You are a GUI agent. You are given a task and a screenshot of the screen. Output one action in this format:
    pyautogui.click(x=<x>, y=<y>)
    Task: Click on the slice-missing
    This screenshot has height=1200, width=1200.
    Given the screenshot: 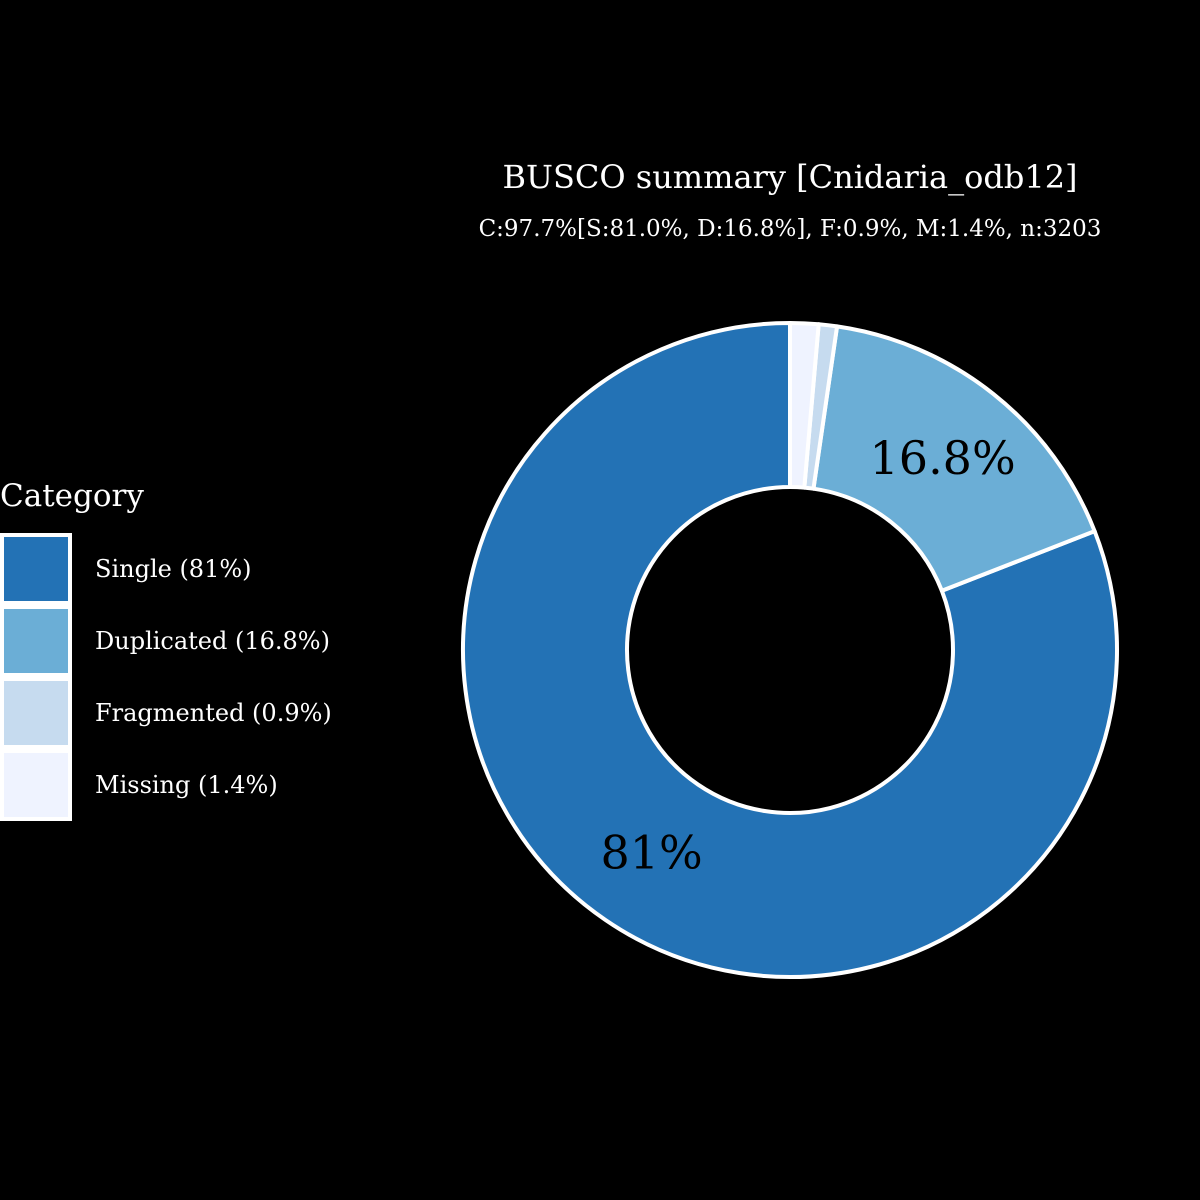 What is the action you would take?
    pyautogui.click(x=804, y=405)
    